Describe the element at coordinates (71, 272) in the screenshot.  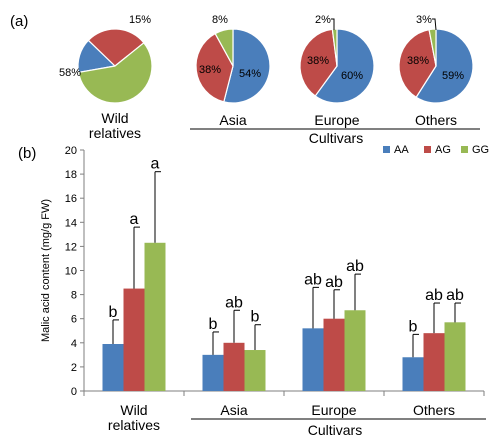
I see `y-tick-label: 10` at that location.